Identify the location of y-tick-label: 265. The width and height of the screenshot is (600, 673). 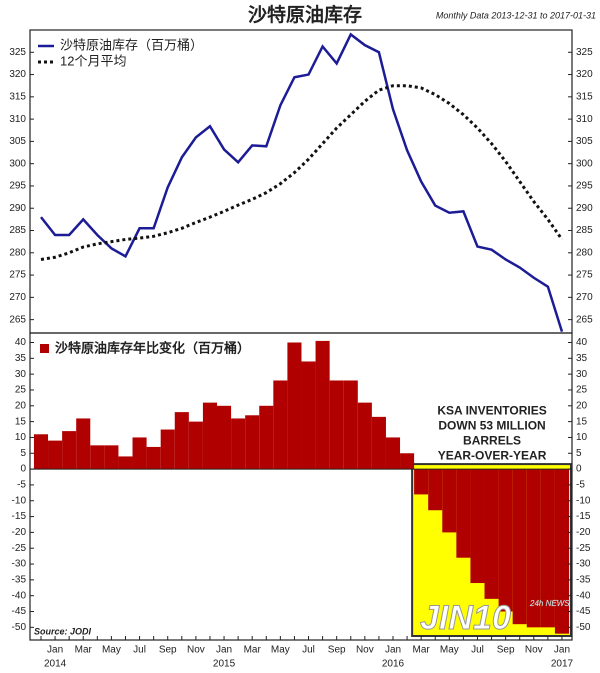
(17, 319).